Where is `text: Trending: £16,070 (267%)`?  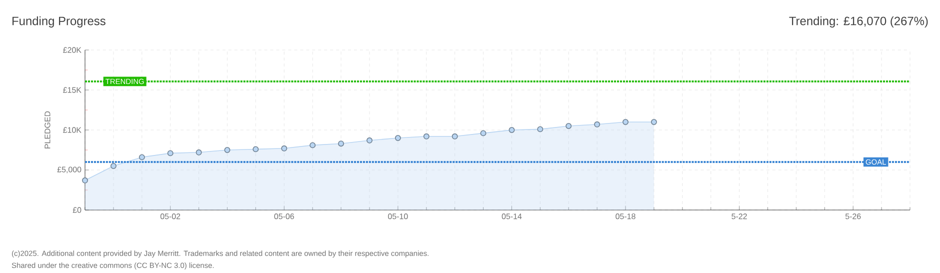
text: Trending: £16,070 (267%) is located at coordinates (858, 22).